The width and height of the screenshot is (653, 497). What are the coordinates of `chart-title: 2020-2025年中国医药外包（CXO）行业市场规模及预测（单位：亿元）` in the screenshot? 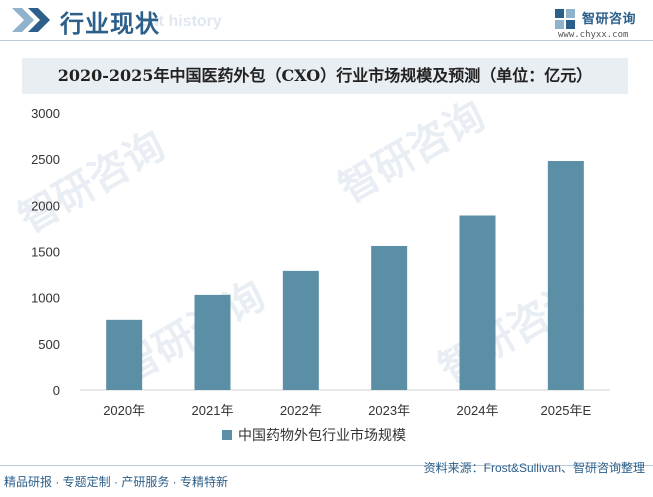 It's located at (325, 75).